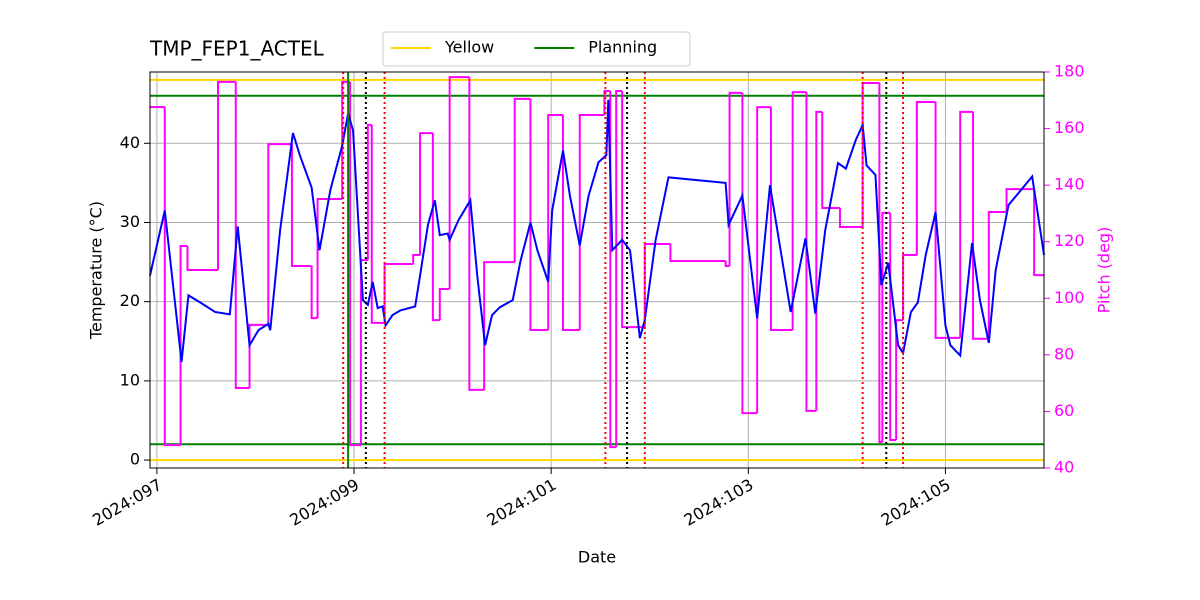 This screenshot has height=600, width=1200. I want to click on y2-tick-label: 120, so click(1069, 240).